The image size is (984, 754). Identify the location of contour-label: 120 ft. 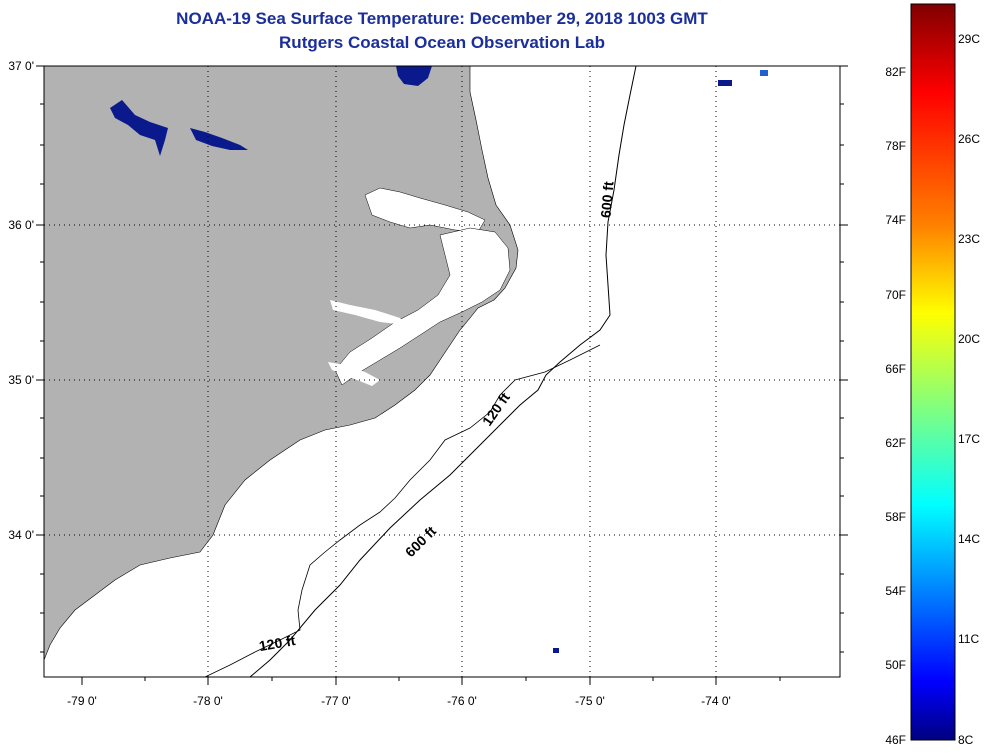
(277, 643).